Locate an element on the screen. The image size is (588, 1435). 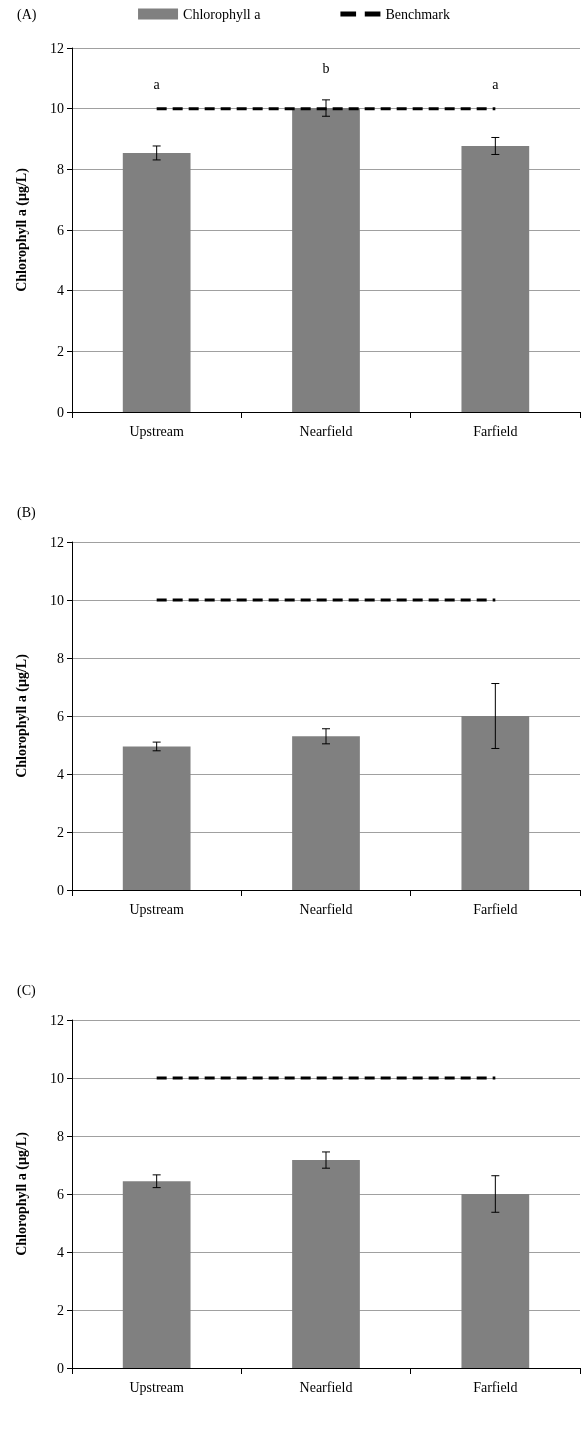
chart-title: (B) is located at coordinates (26, 512).